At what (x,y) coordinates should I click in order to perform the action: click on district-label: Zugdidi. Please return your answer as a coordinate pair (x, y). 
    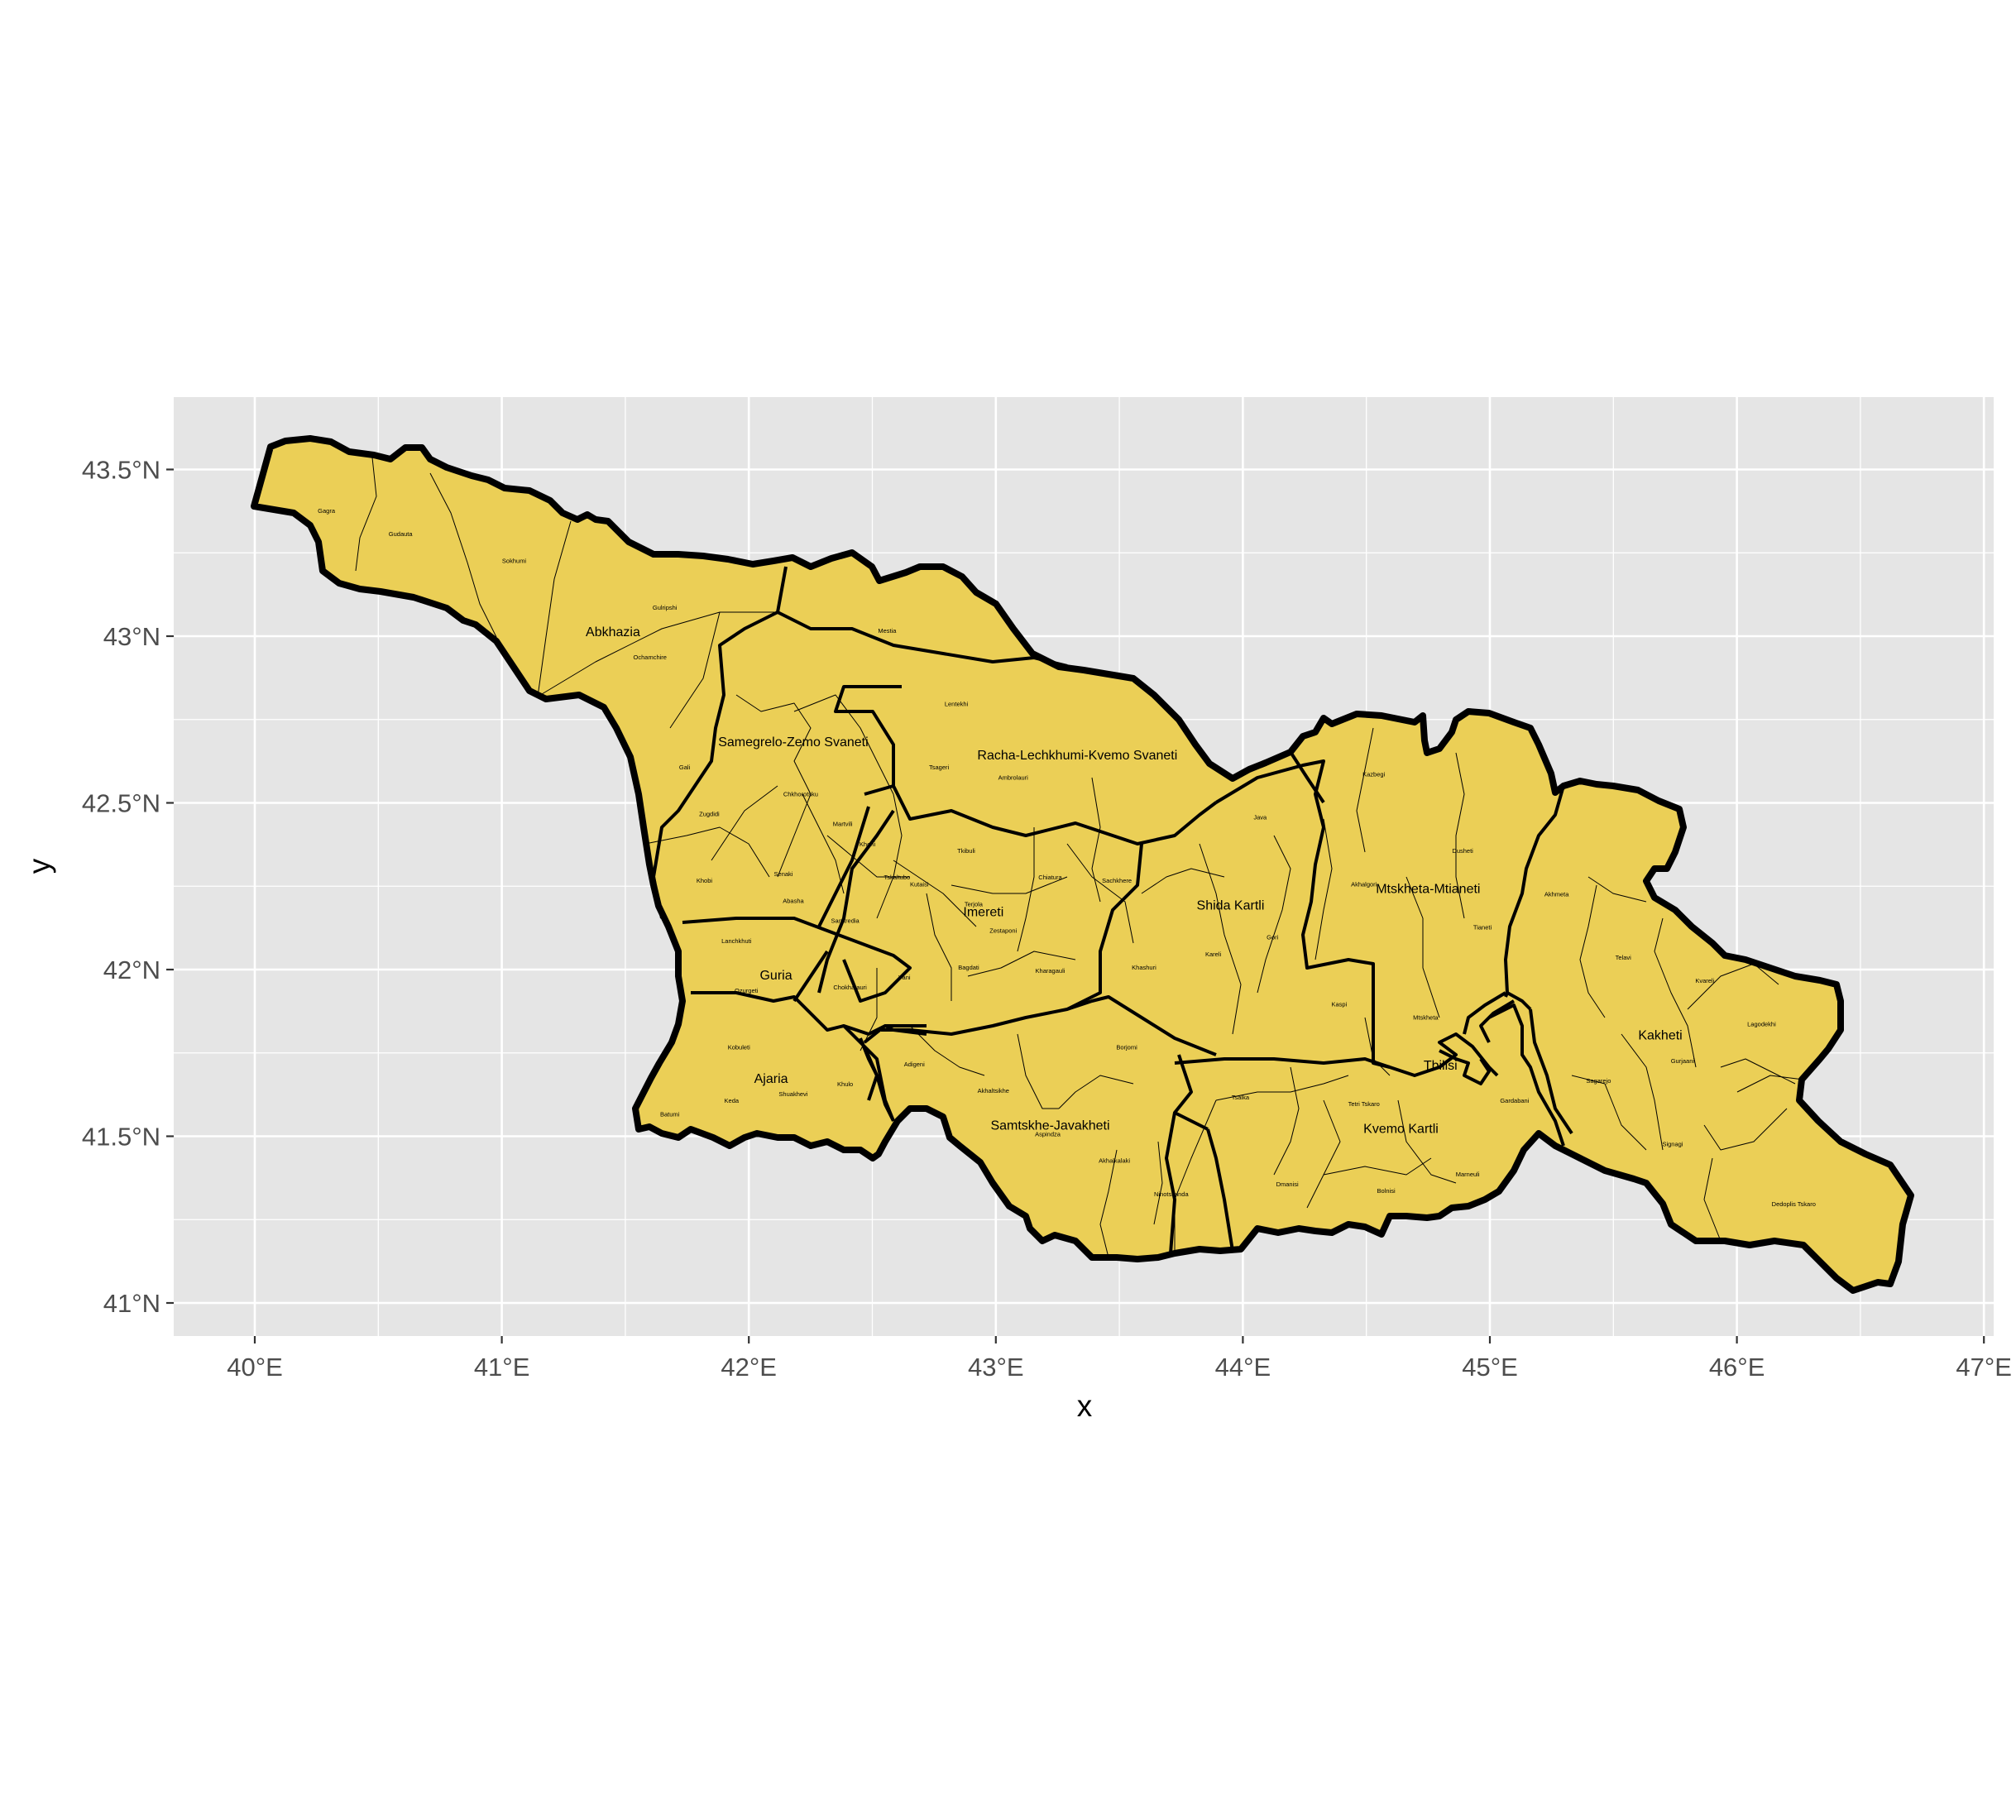
    Looking at the image, I should click on (709, 814).